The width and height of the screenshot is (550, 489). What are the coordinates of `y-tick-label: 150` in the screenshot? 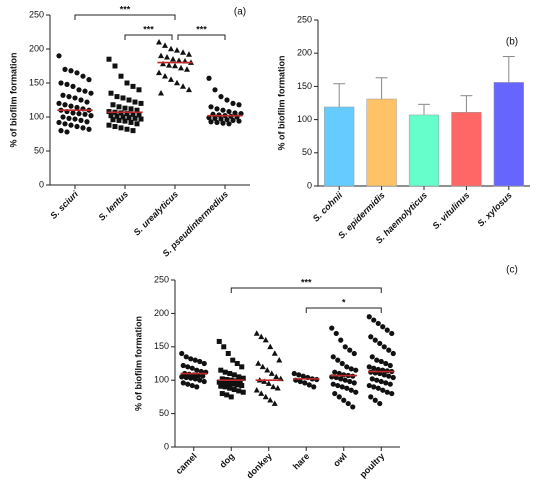 It's located at (161, 346).